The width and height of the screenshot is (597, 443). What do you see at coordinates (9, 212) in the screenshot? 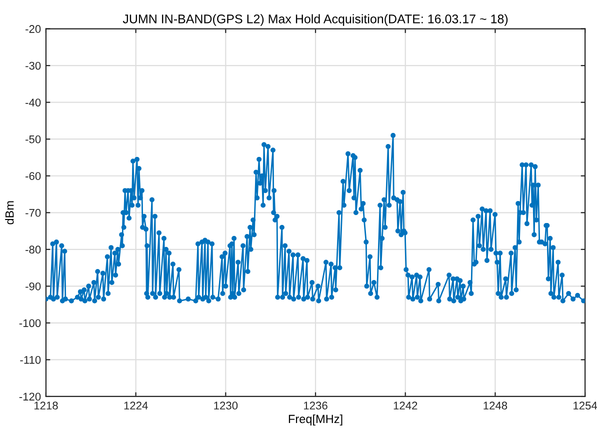
I see `y-axis-title: dBm` at bounding box center [9, 212].